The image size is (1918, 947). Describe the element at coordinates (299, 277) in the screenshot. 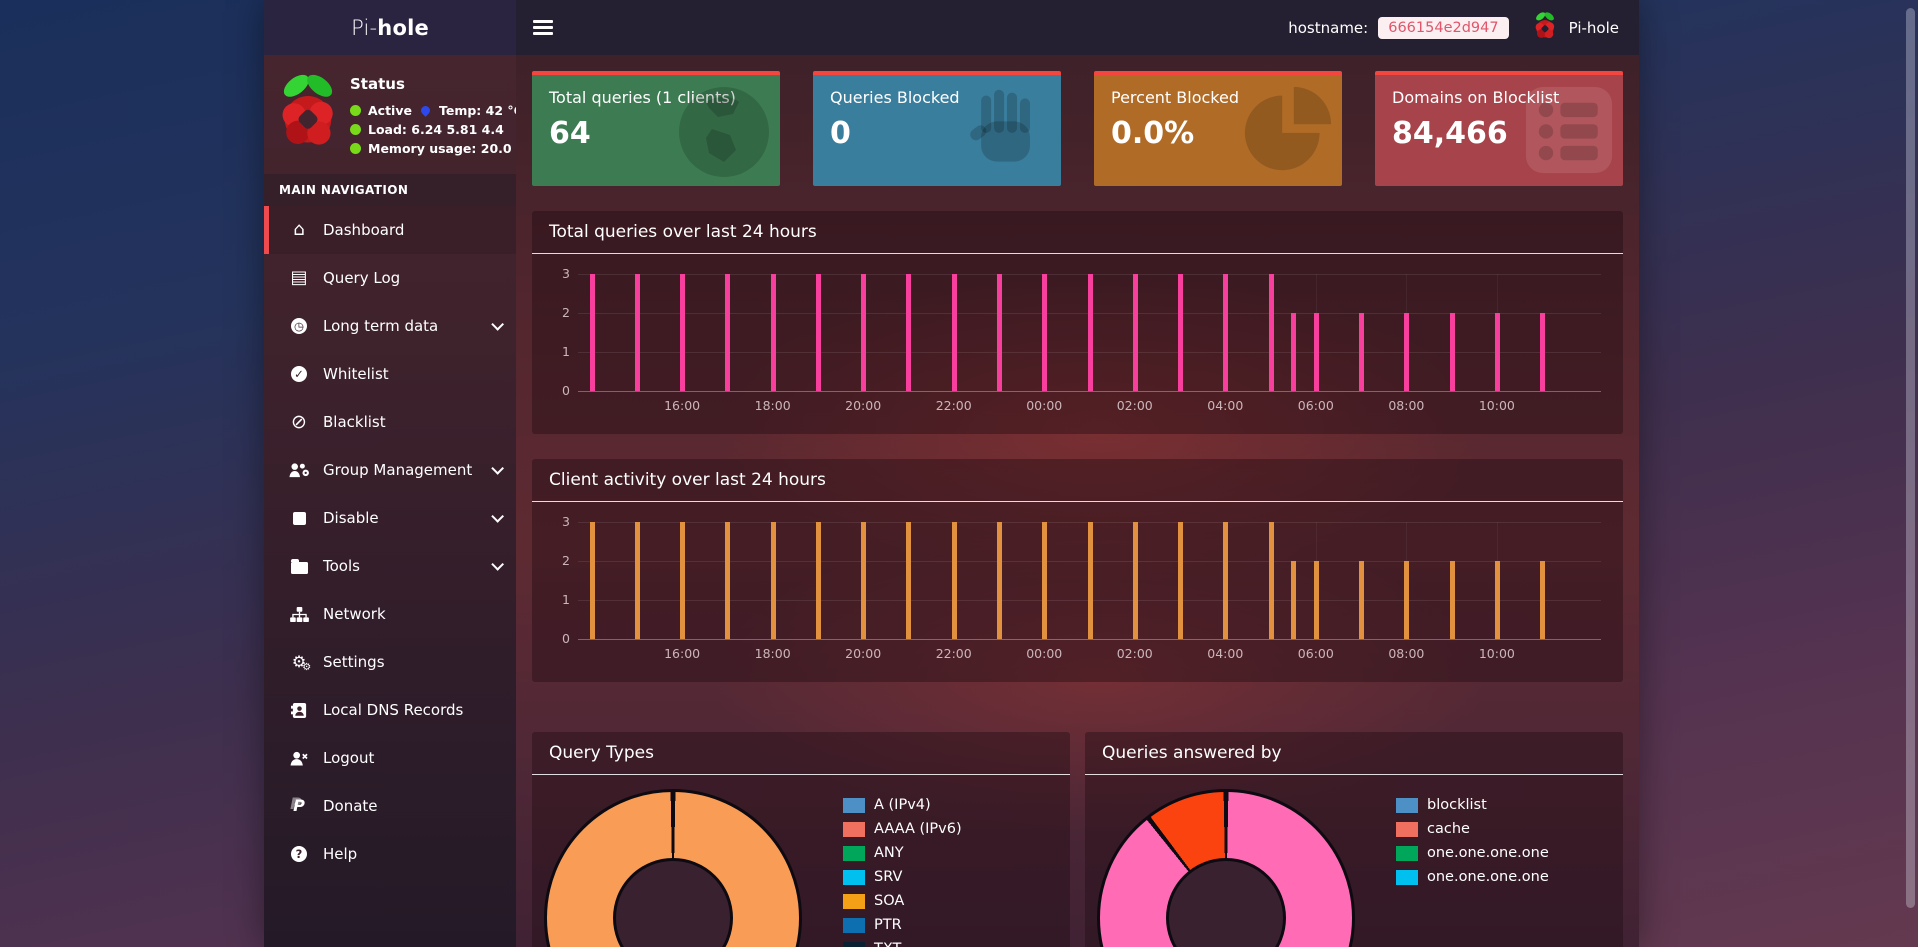

I see `file-icon: ▤` at that location.